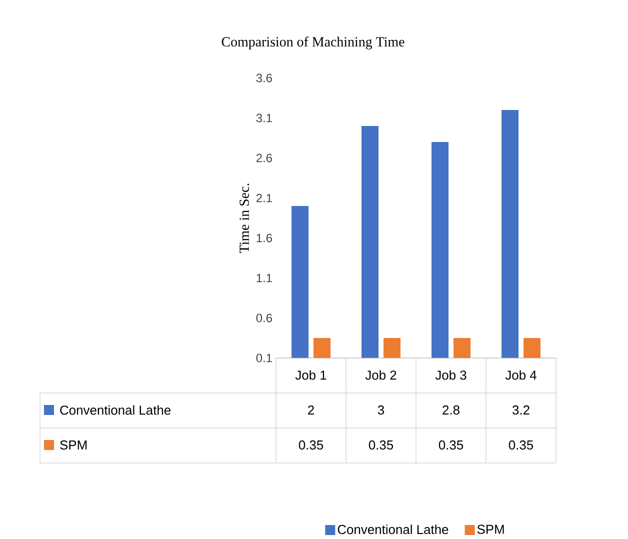 This screenshot has height=539, width=628. What do you see at coordinates (264, 118) in the screenshot?
I see `y-tick-label: 3.1` at bounding box center [264, 118].